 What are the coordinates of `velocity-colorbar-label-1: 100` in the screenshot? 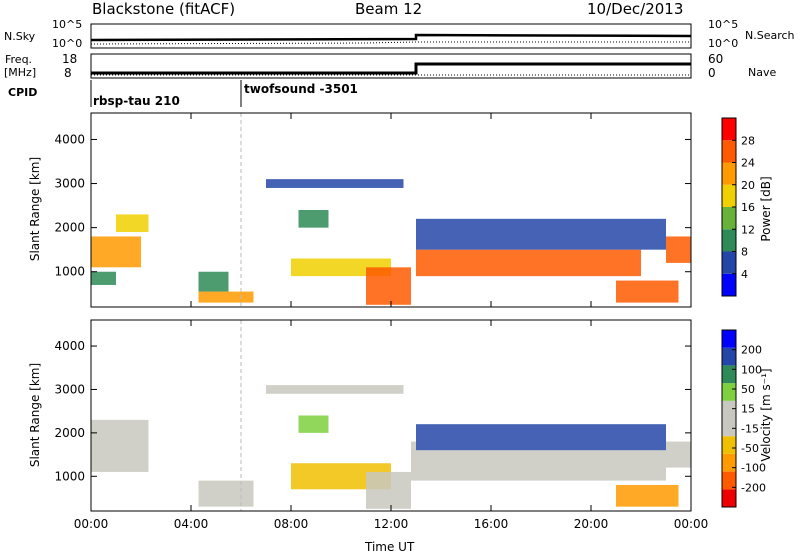 It's located at (751, 369).